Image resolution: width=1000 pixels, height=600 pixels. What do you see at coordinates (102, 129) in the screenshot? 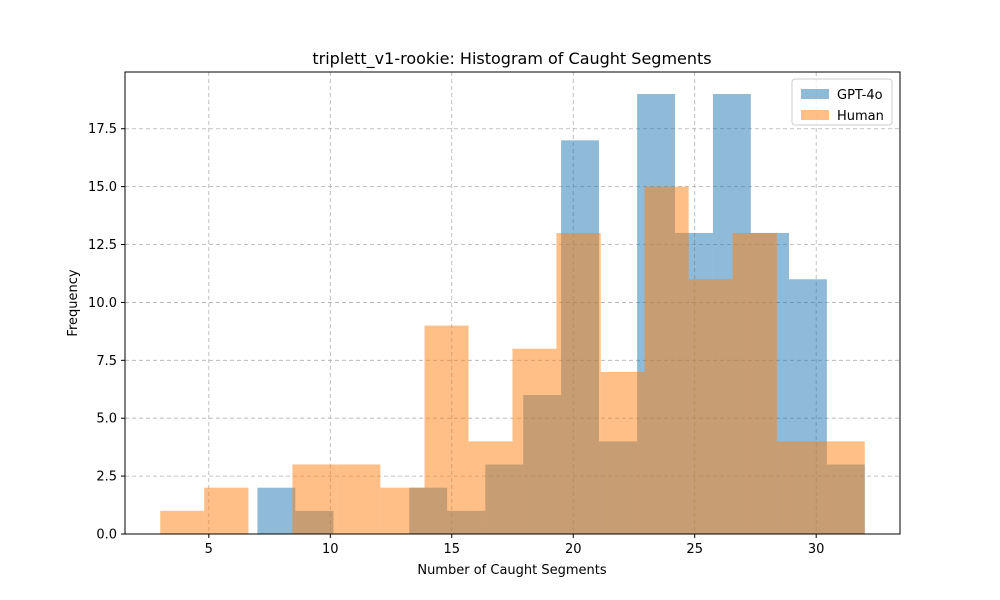
I see `y-tick-label-7: 17.5` at bounding box center [102, 129].